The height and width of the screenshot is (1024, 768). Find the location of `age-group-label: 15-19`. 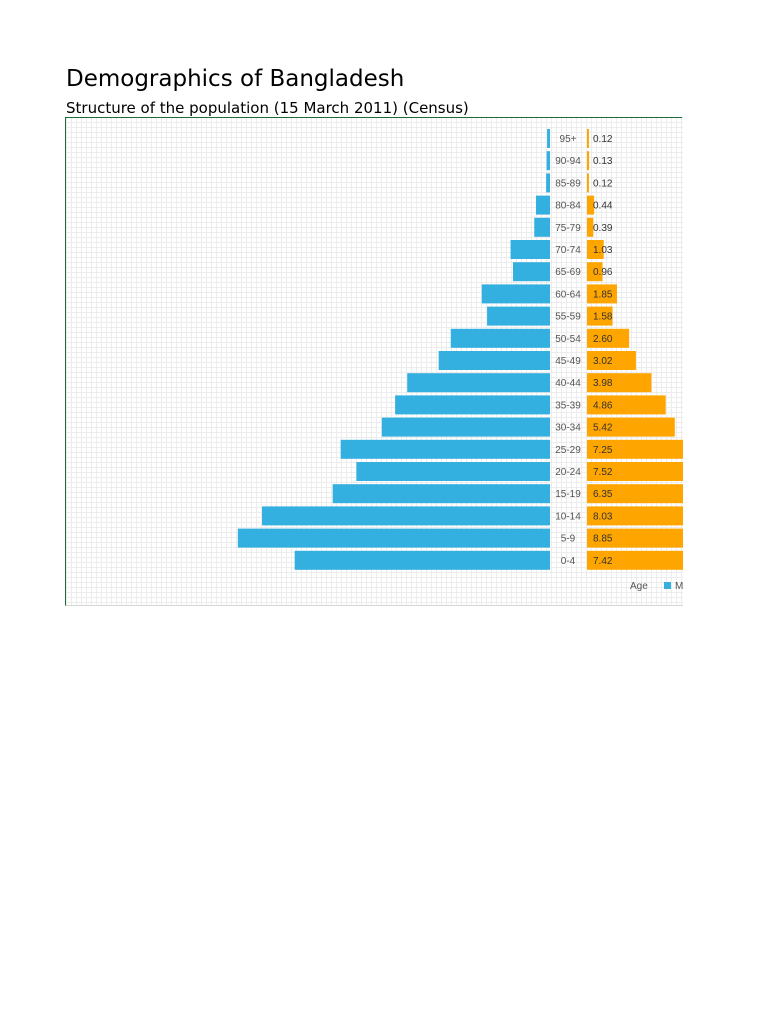

age-group-label: 15-19 is located at coordinates (568, 494).